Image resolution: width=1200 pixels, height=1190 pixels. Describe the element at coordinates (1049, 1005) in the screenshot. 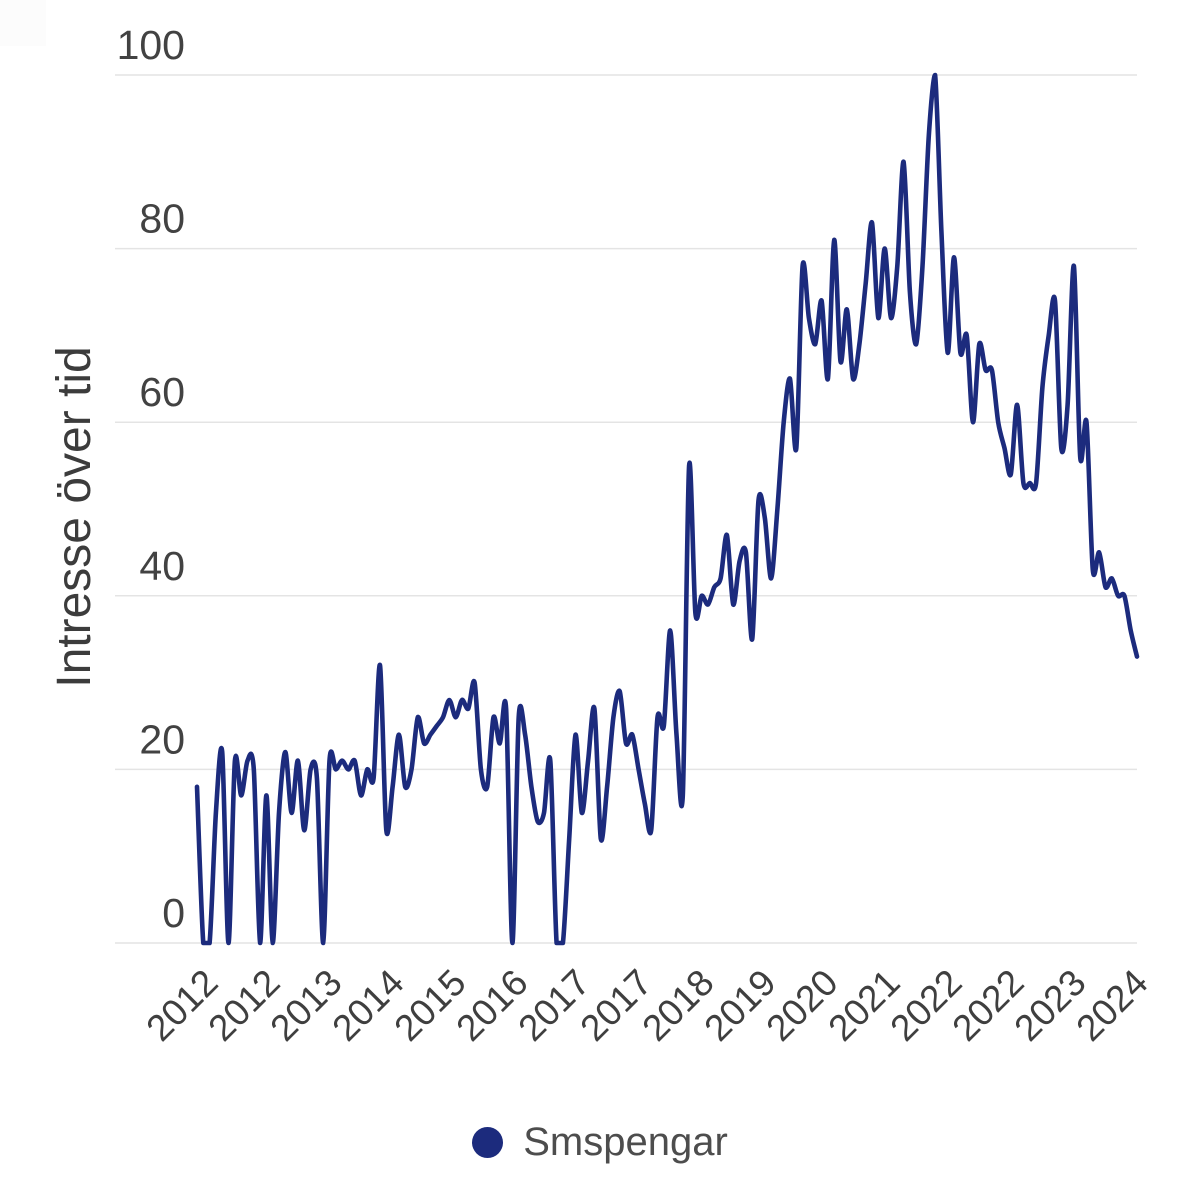

I see `x-tick-label-14: 2023` at that location.